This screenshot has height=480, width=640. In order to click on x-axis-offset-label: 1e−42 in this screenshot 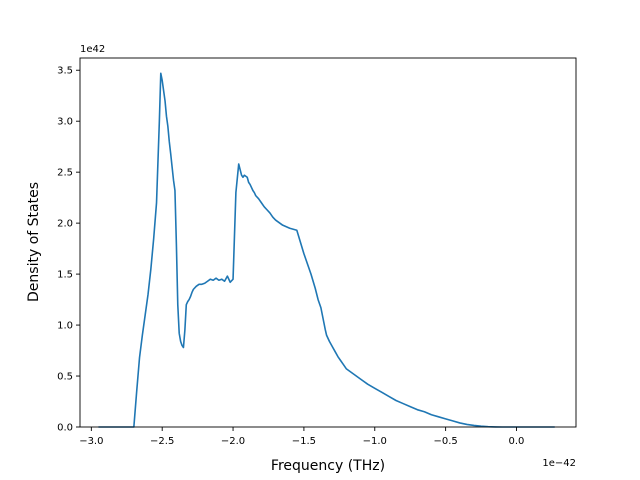, I will do `click(559, 463)`.